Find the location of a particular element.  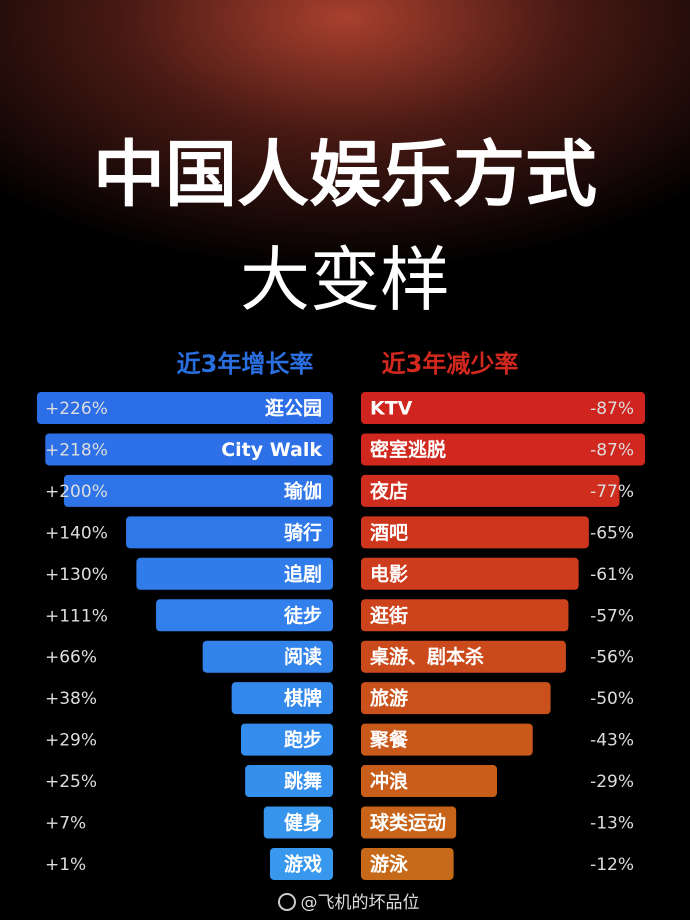

left-heading: 近3年增长率 is located at coordinates (245, 364).